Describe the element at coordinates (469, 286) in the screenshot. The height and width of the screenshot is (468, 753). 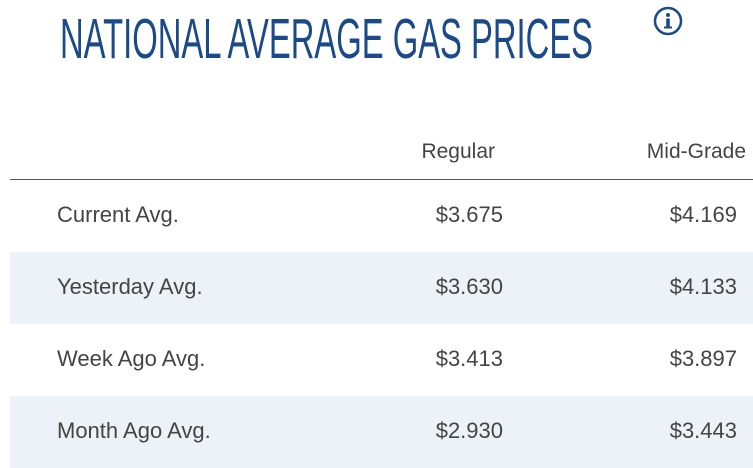
I see `price-cell: $3.630` at that location.